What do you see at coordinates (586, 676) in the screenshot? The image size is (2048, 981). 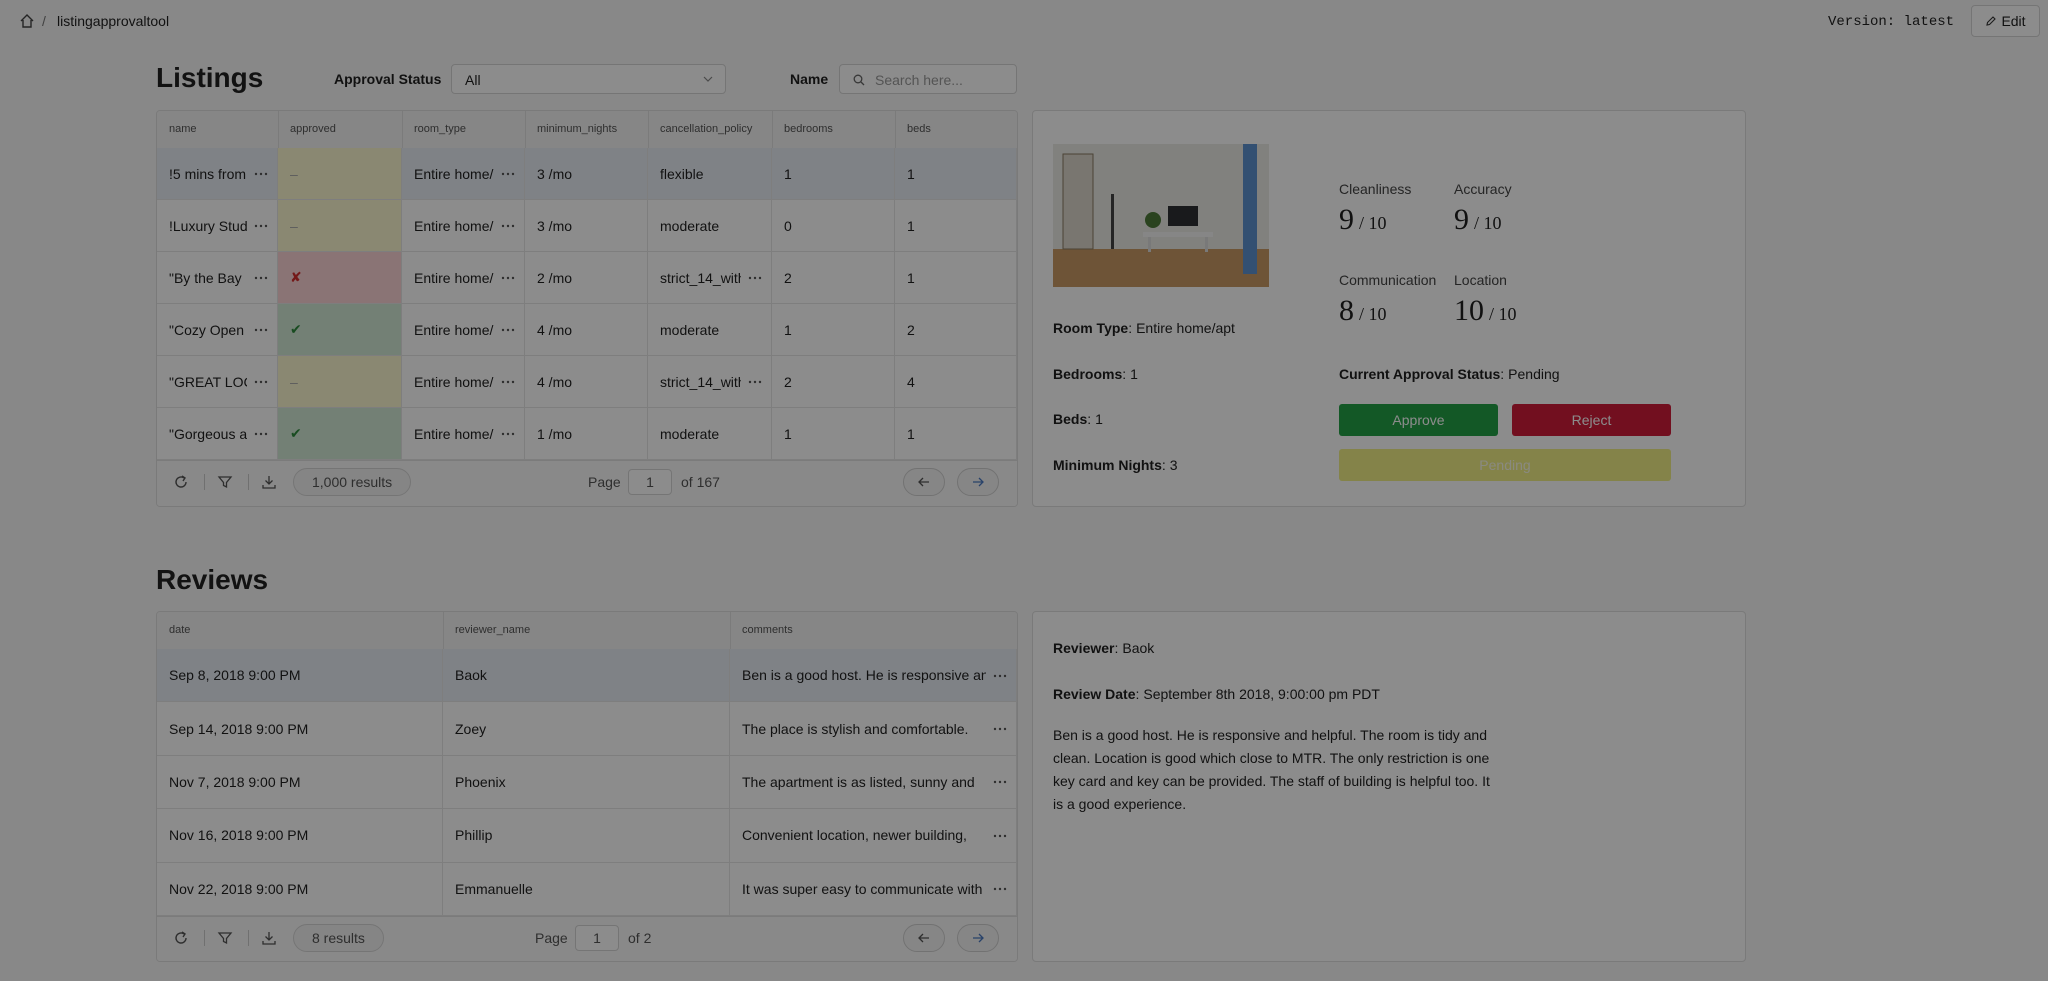 I see `table-cell: Baok` at bounding box center [586, 676].